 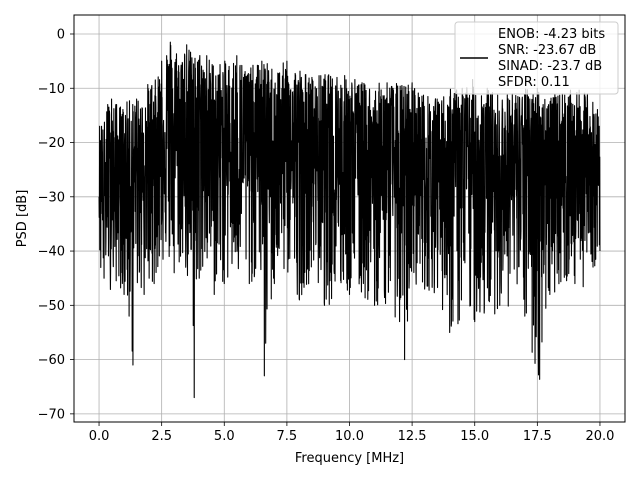 I want to click on y-tick-label: −70, so click(x=51, y=414).